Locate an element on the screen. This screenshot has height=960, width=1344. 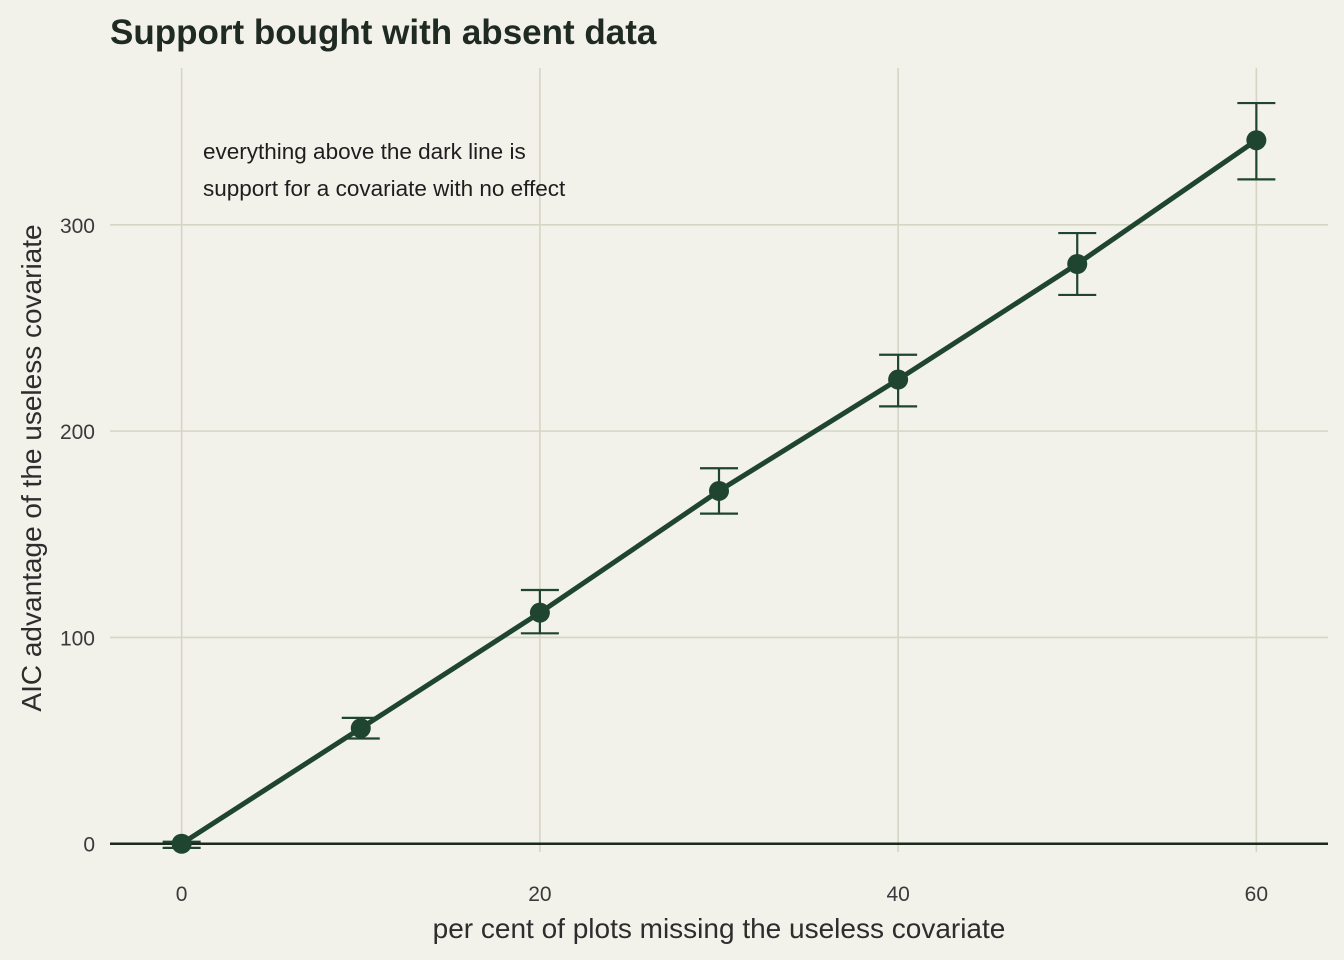
annotation-line: support for a covariate with no effect is located at coordinates (384, 188).